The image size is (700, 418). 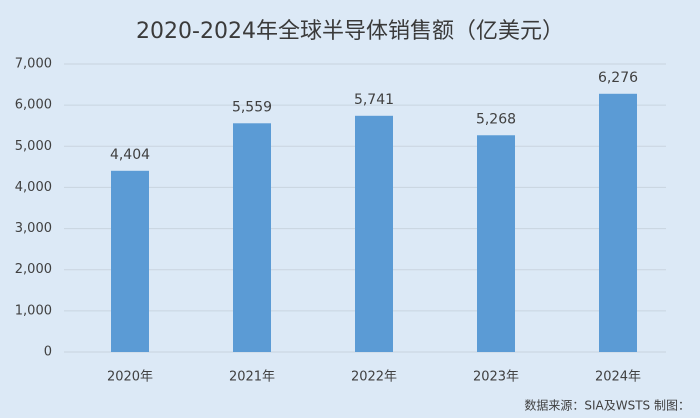 What do you see at coordinates (374, 377) in the screenshot?
I see `x-tick-label: 2022年` at bounding box center [374, 377].